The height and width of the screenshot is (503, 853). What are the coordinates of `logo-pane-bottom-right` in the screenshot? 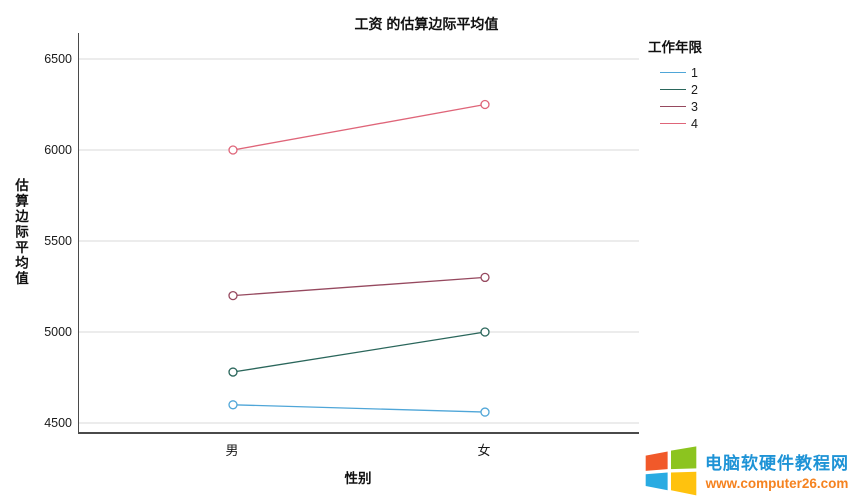 It's located at (684, 483).